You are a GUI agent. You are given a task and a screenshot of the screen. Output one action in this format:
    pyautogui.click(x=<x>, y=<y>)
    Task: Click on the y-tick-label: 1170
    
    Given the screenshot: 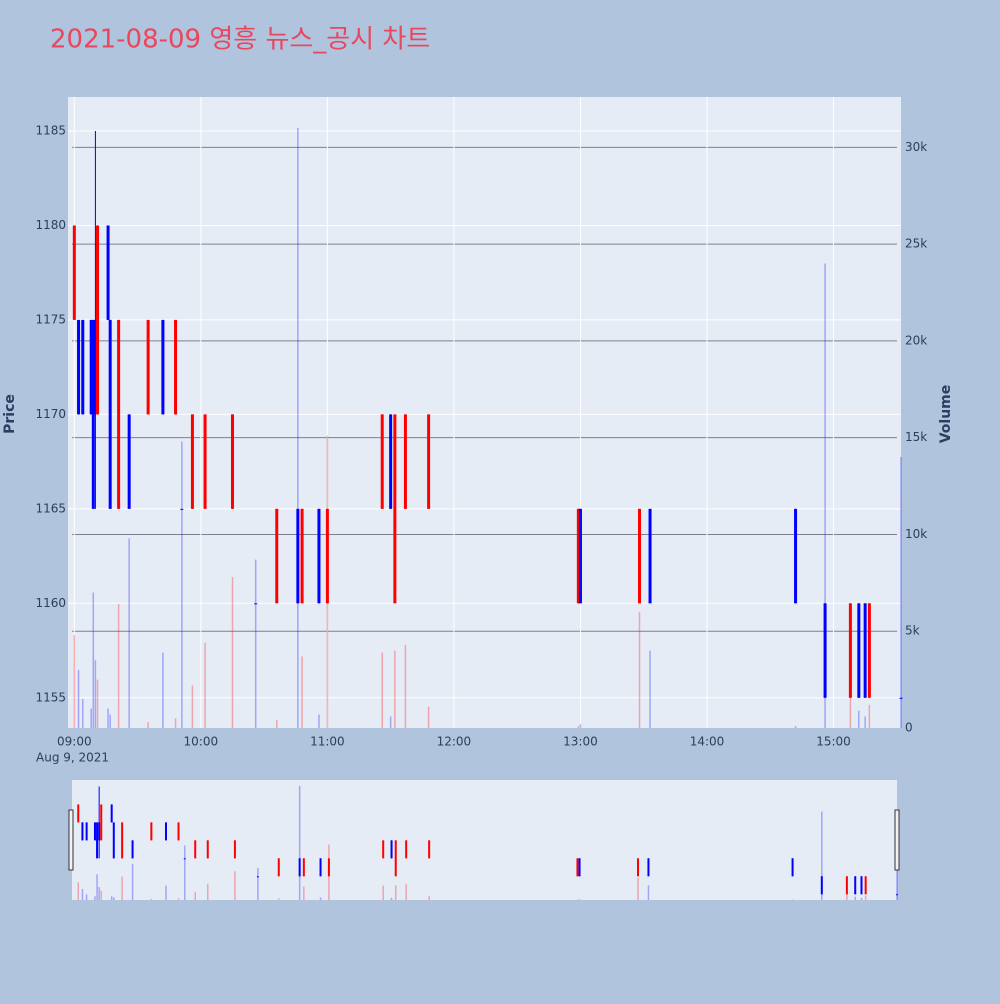 What is the action you would take?
    pyautogui.click(x=50, y=414)
    